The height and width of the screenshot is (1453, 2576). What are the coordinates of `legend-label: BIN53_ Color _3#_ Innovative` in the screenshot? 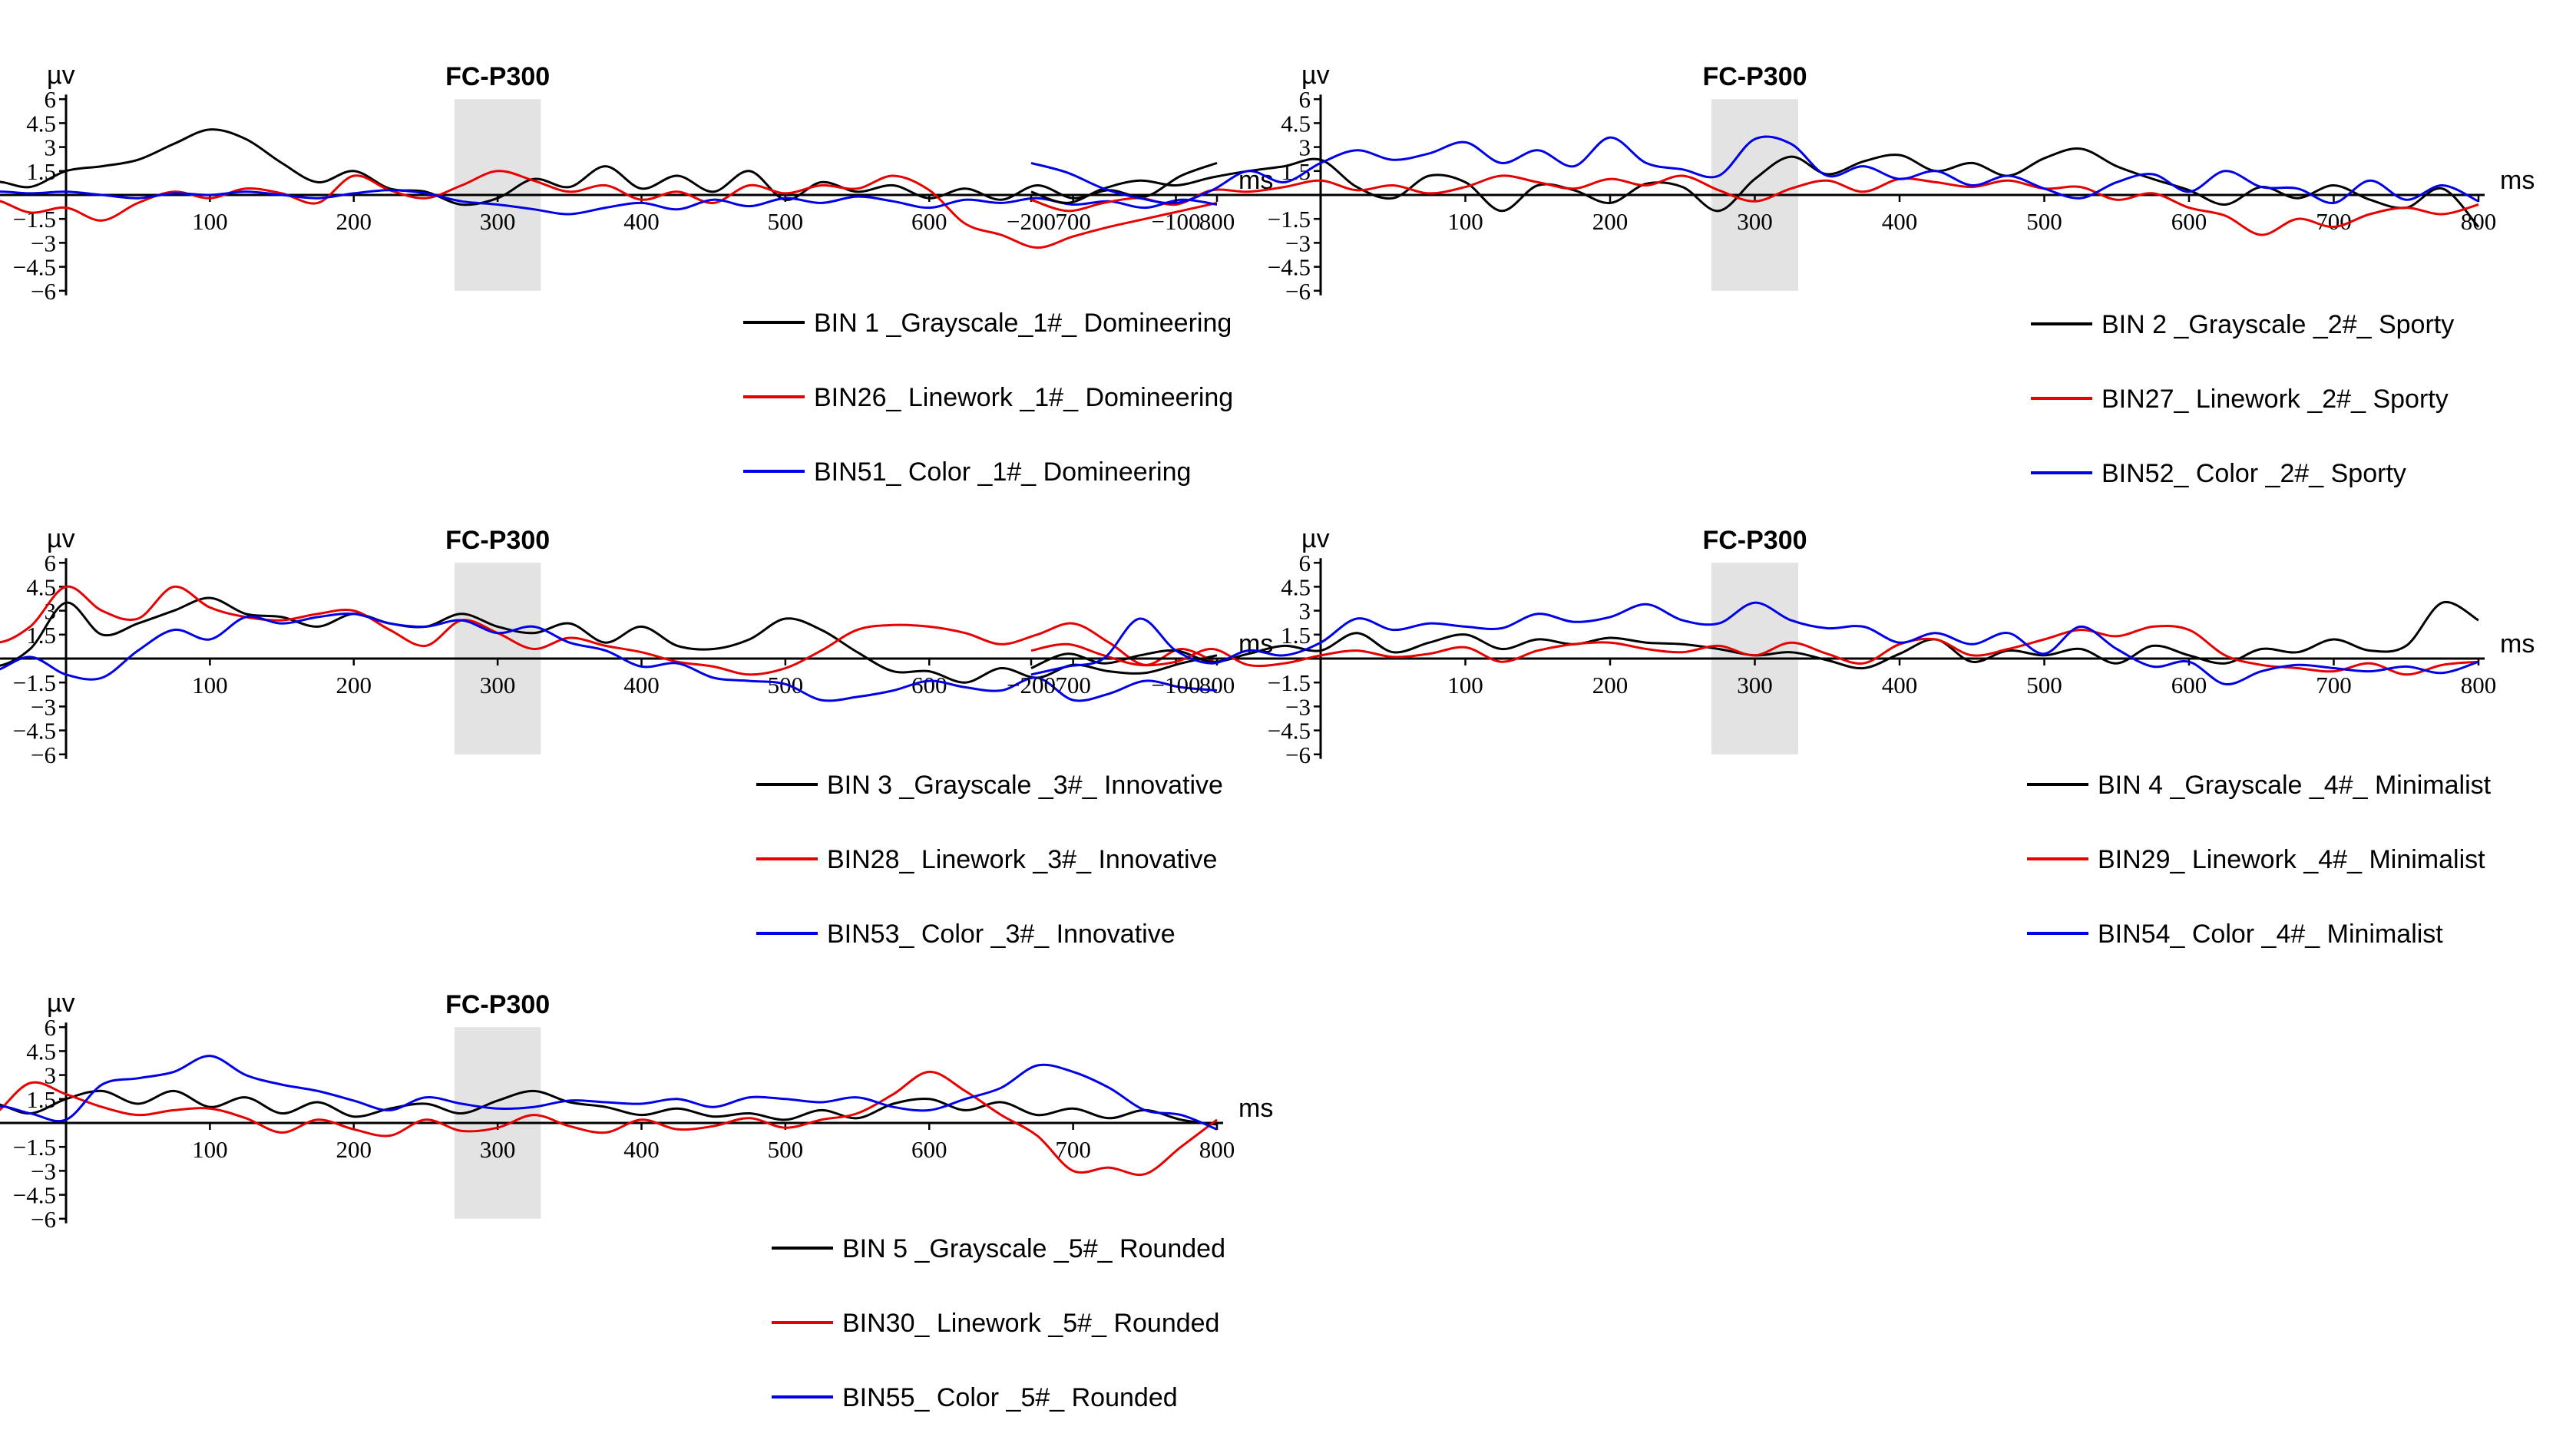 It's located at (1001, 934).